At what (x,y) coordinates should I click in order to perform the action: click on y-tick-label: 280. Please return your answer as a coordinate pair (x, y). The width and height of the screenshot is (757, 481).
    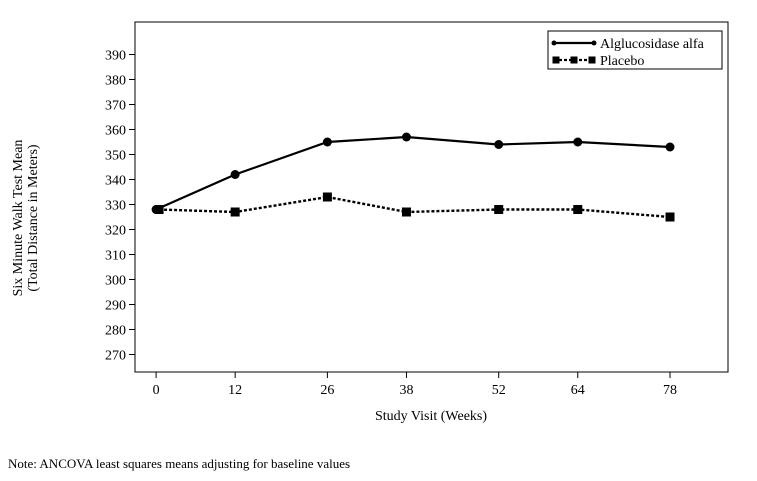
    Looking at the image, I should click on (115, 331).